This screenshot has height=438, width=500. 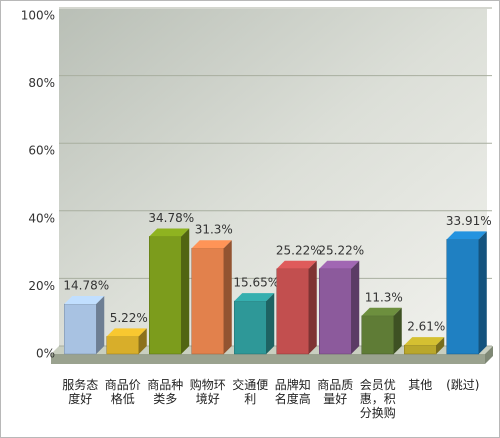 What do you see at coordinates (129, 318) in the screenshot?
I see `value-label: 5.22%` at bounding box center [129, 318].